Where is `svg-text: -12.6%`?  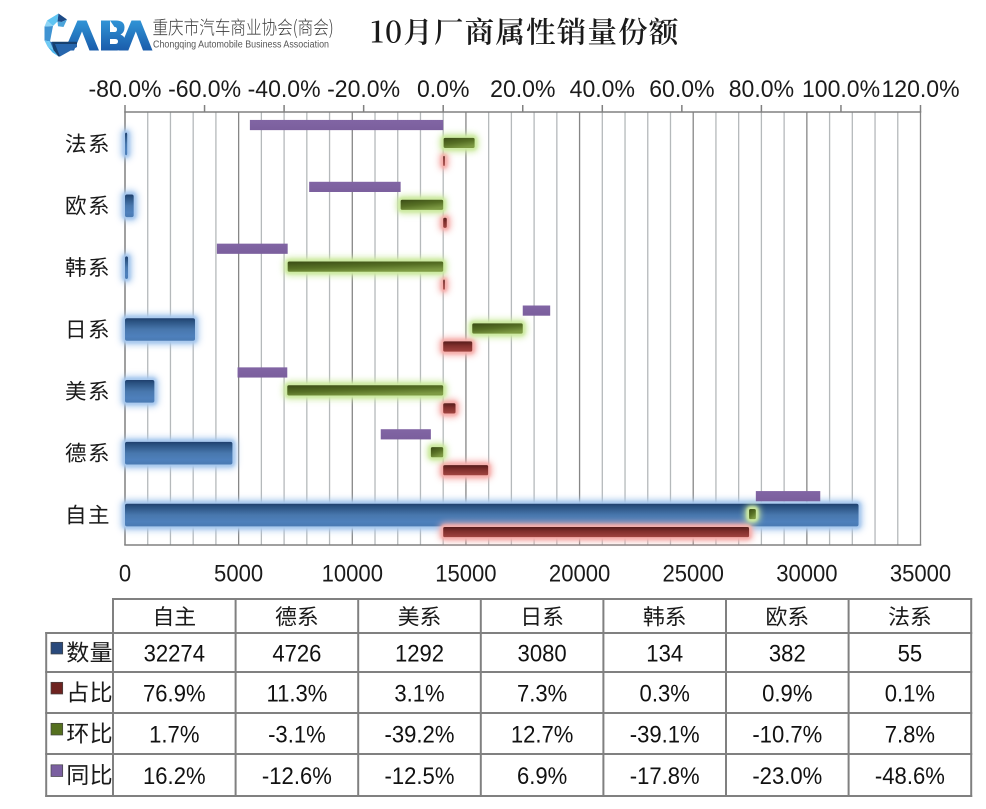 svg-text: -12.6% is located at coordinates (297, 775).